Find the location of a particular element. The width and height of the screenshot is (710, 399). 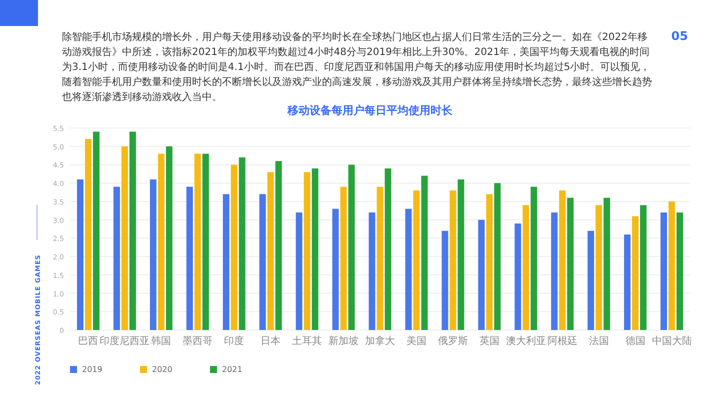

x-tick-label: 土耳其 is located at coordinates (307, 341).